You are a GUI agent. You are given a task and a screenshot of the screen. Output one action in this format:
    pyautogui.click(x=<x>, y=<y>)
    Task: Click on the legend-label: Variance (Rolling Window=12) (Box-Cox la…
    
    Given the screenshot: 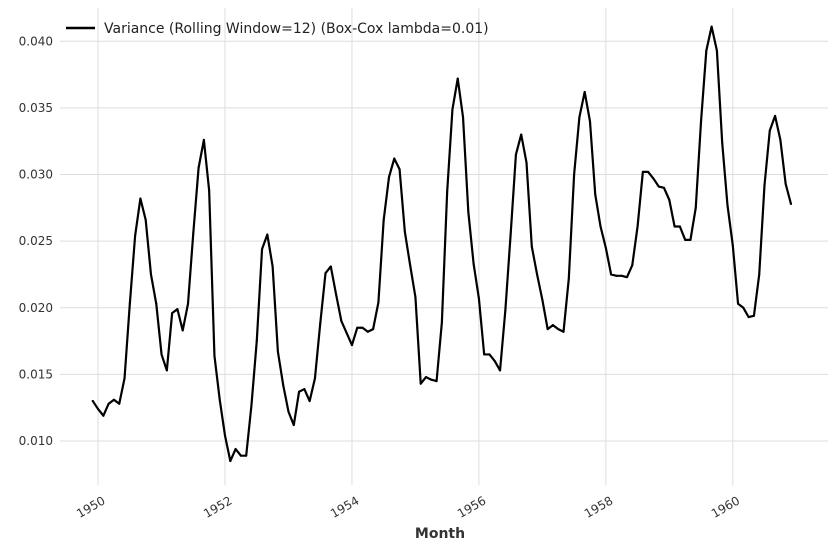 What is the action you would take?
    pyautogui.click(x=296, y=29)
    